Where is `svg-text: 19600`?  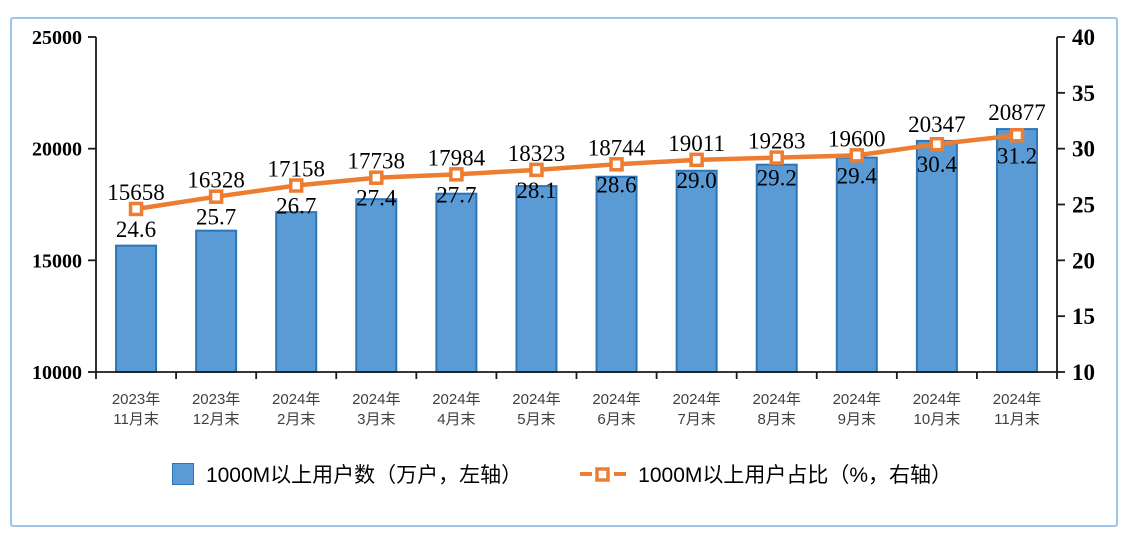
svg-text: 19600 is located at coordinates (857, 138).